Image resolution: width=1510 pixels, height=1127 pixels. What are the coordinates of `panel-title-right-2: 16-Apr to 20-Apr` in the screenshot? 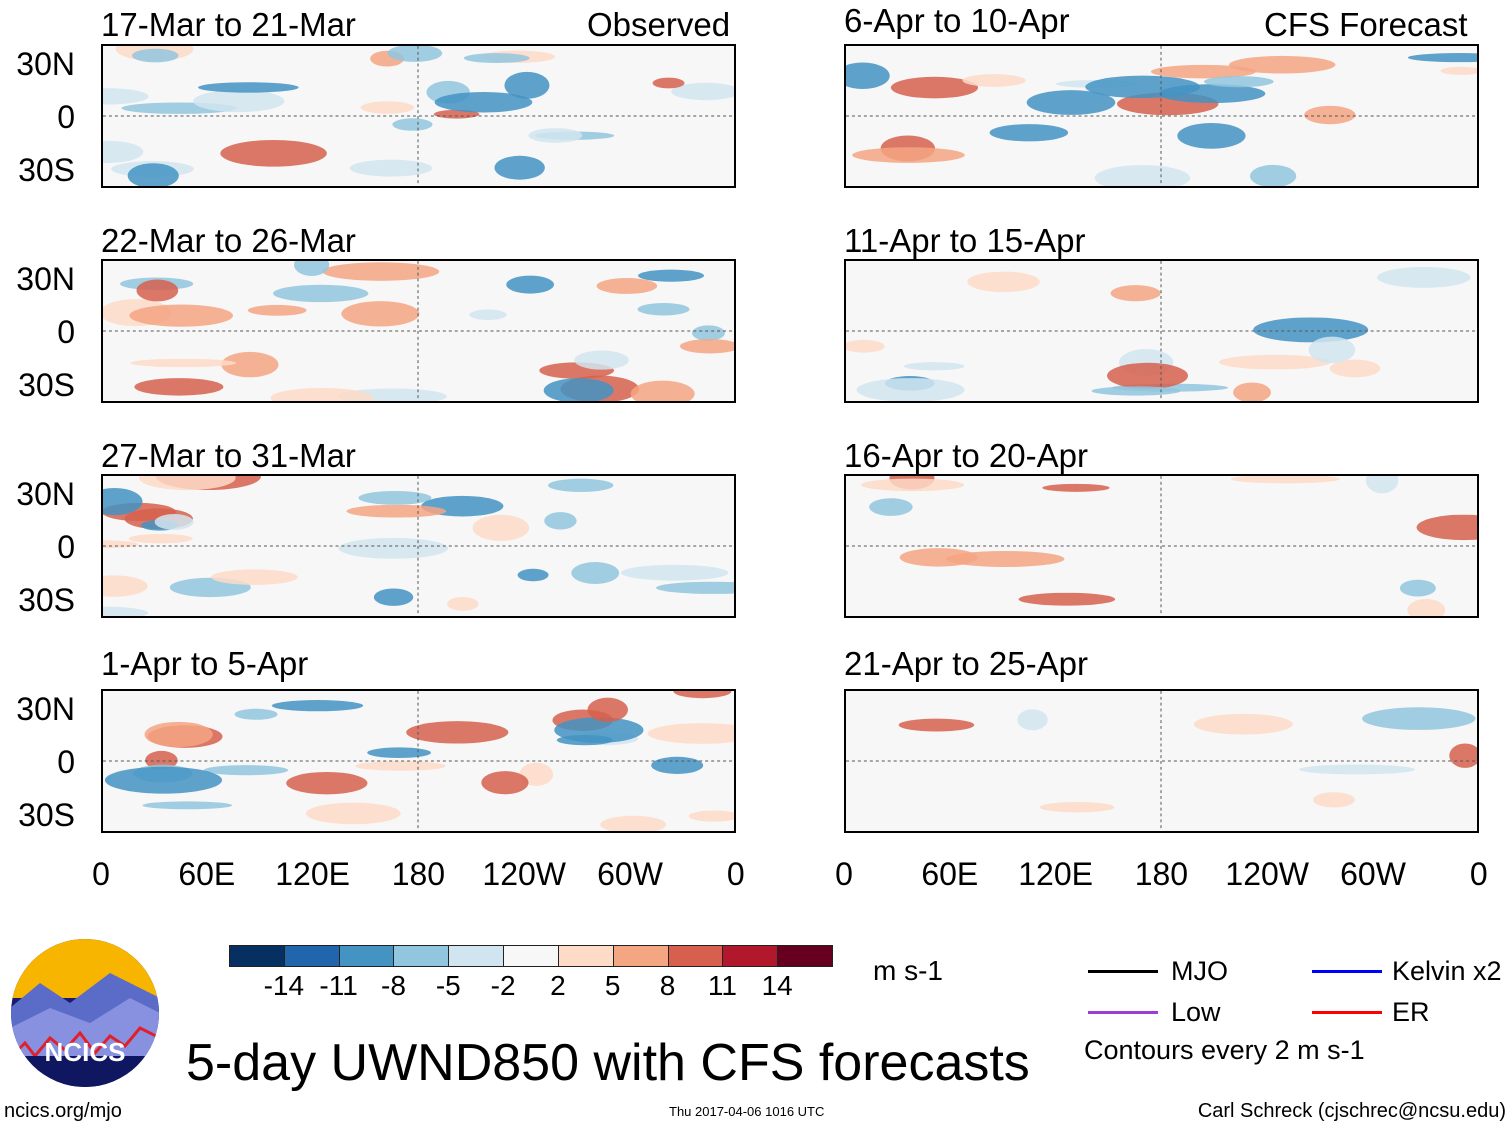 It's located at (966, 455).